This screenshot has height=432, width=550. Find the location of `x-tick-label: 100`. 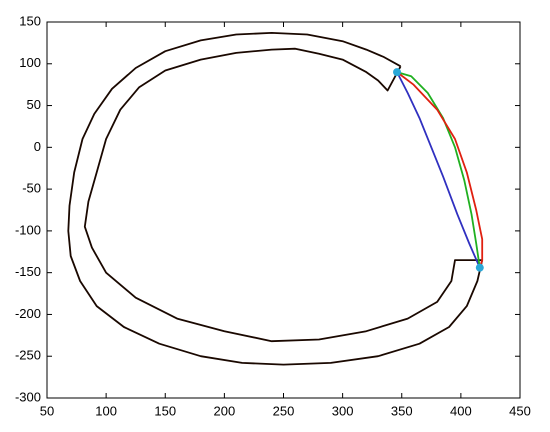

x-tick-label: 100 is located at coordinates (106, 410).